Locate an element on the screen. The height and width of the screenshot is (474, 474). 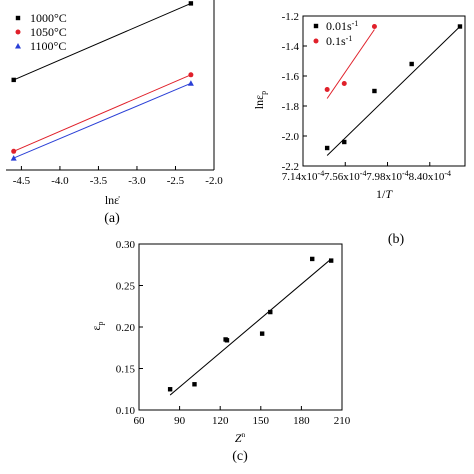
legend-label: 1000°C is located at coordinates (48, 18).